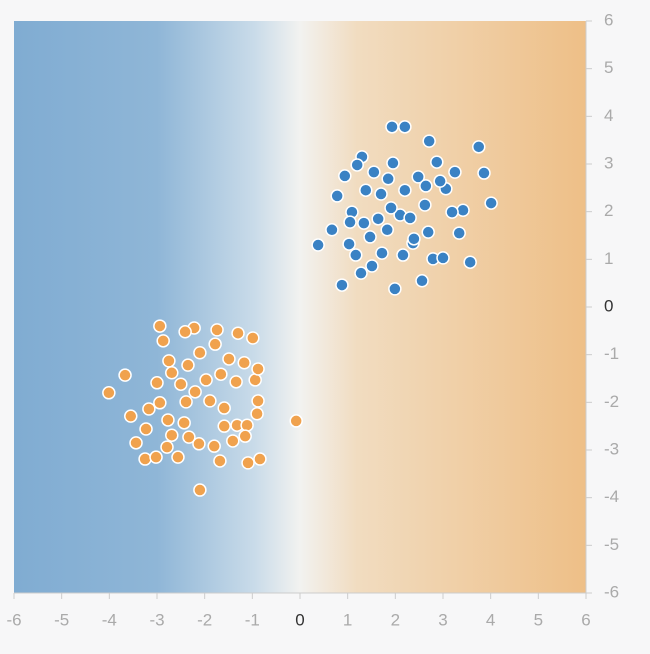  Describe the element at coordinates (608, 115) in the screenshot. I see `y-tick-label: 4` at that location.